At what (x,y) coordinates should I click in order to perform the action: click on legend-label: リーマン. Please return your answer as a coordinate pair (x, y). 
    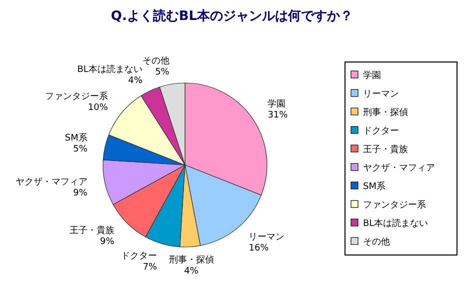
    Looking at the image, I should click on (381, 95).